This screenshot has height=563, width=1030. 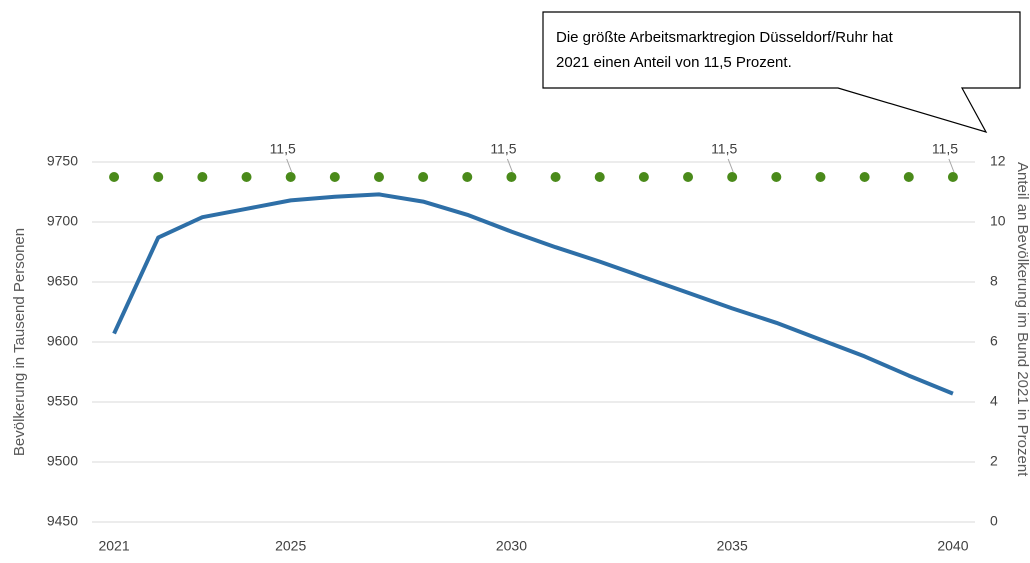 I want to click on x-tick-label: 2040, so click(x=952, y=546).